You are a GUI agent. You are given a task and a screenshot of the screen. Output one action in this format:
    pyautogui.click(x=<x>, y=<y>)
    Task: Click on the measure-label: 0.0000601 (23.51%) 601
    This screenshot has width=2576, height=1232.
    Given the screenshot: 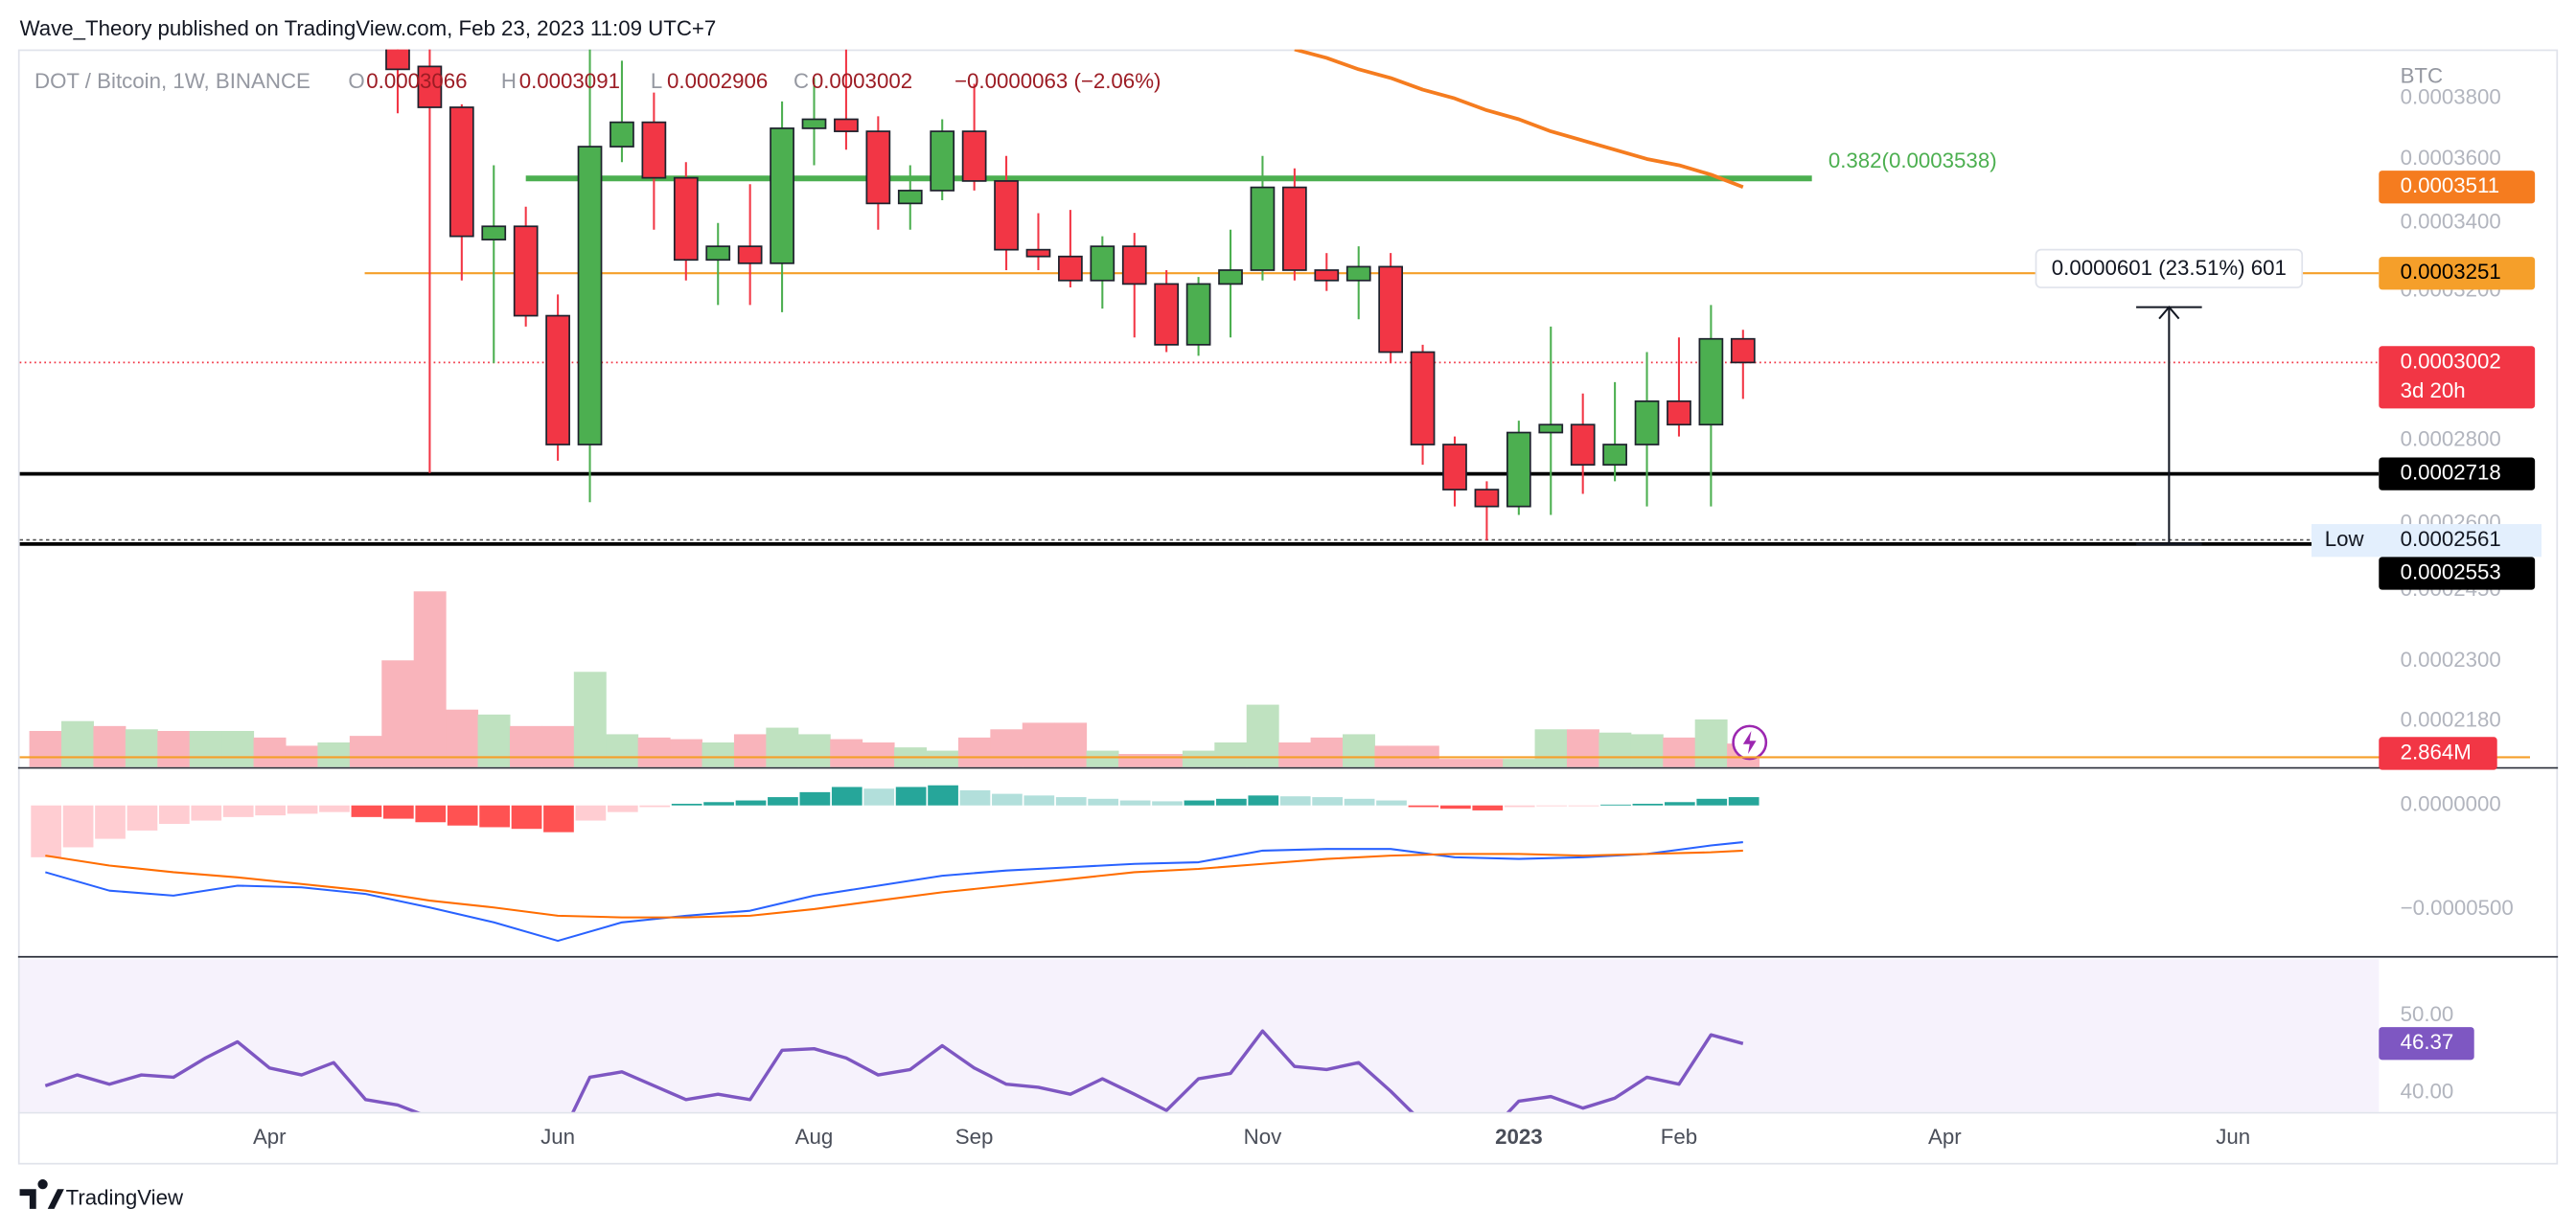 What is the action you would take?
    pyautogui.click(x=2169, y=268)
    